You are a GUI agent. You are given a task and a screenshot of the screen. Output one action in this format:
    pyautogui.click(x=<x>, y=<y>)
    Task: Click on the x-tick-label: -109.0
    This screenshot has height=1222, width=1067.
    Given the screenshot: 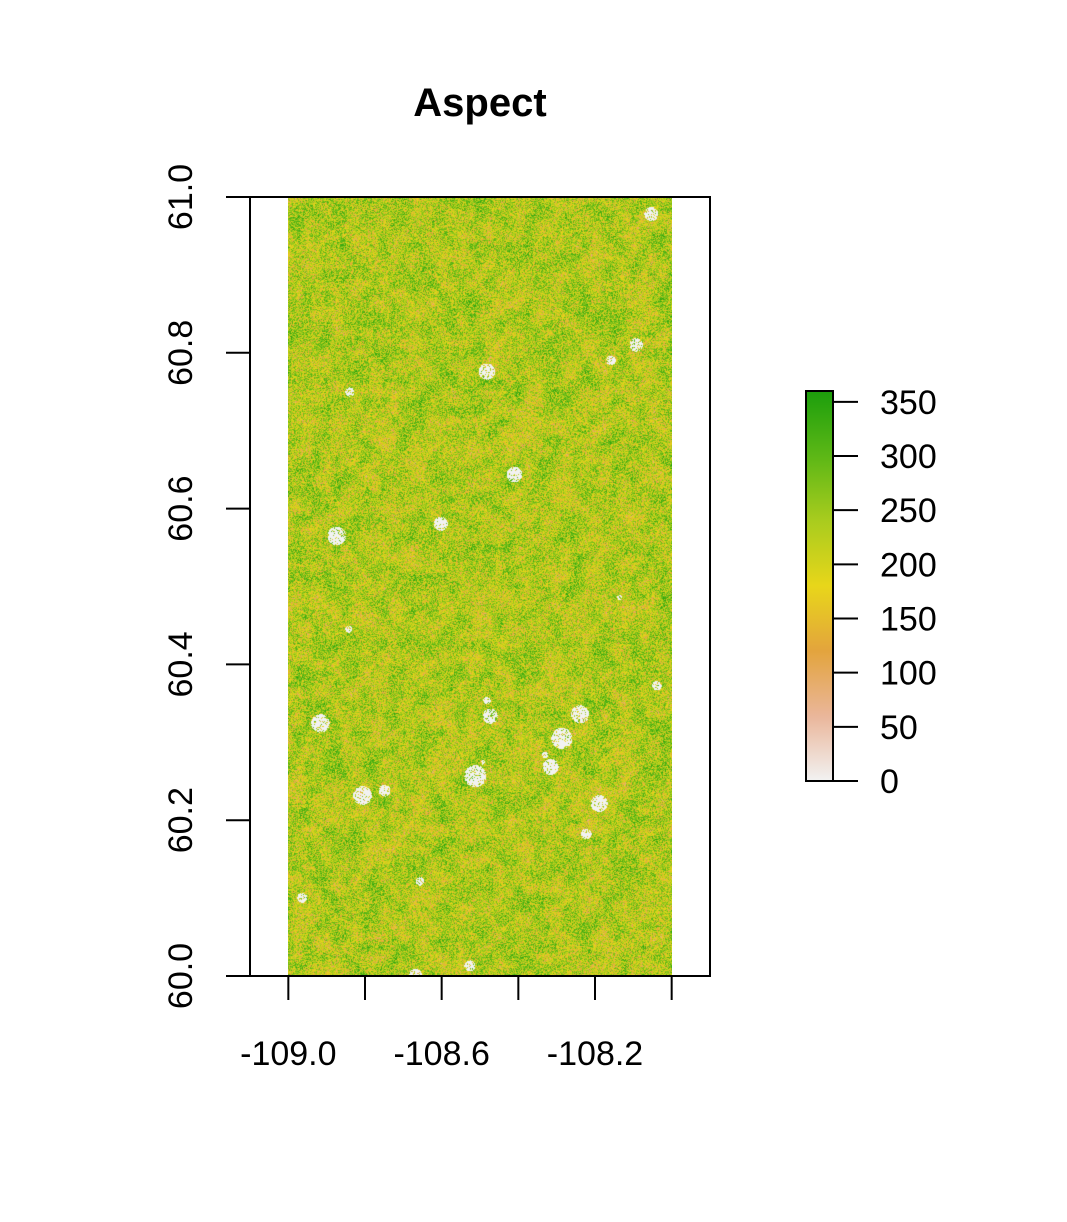 What is the action you would take?
    pyautogui.click(x=288, y=1054)
    